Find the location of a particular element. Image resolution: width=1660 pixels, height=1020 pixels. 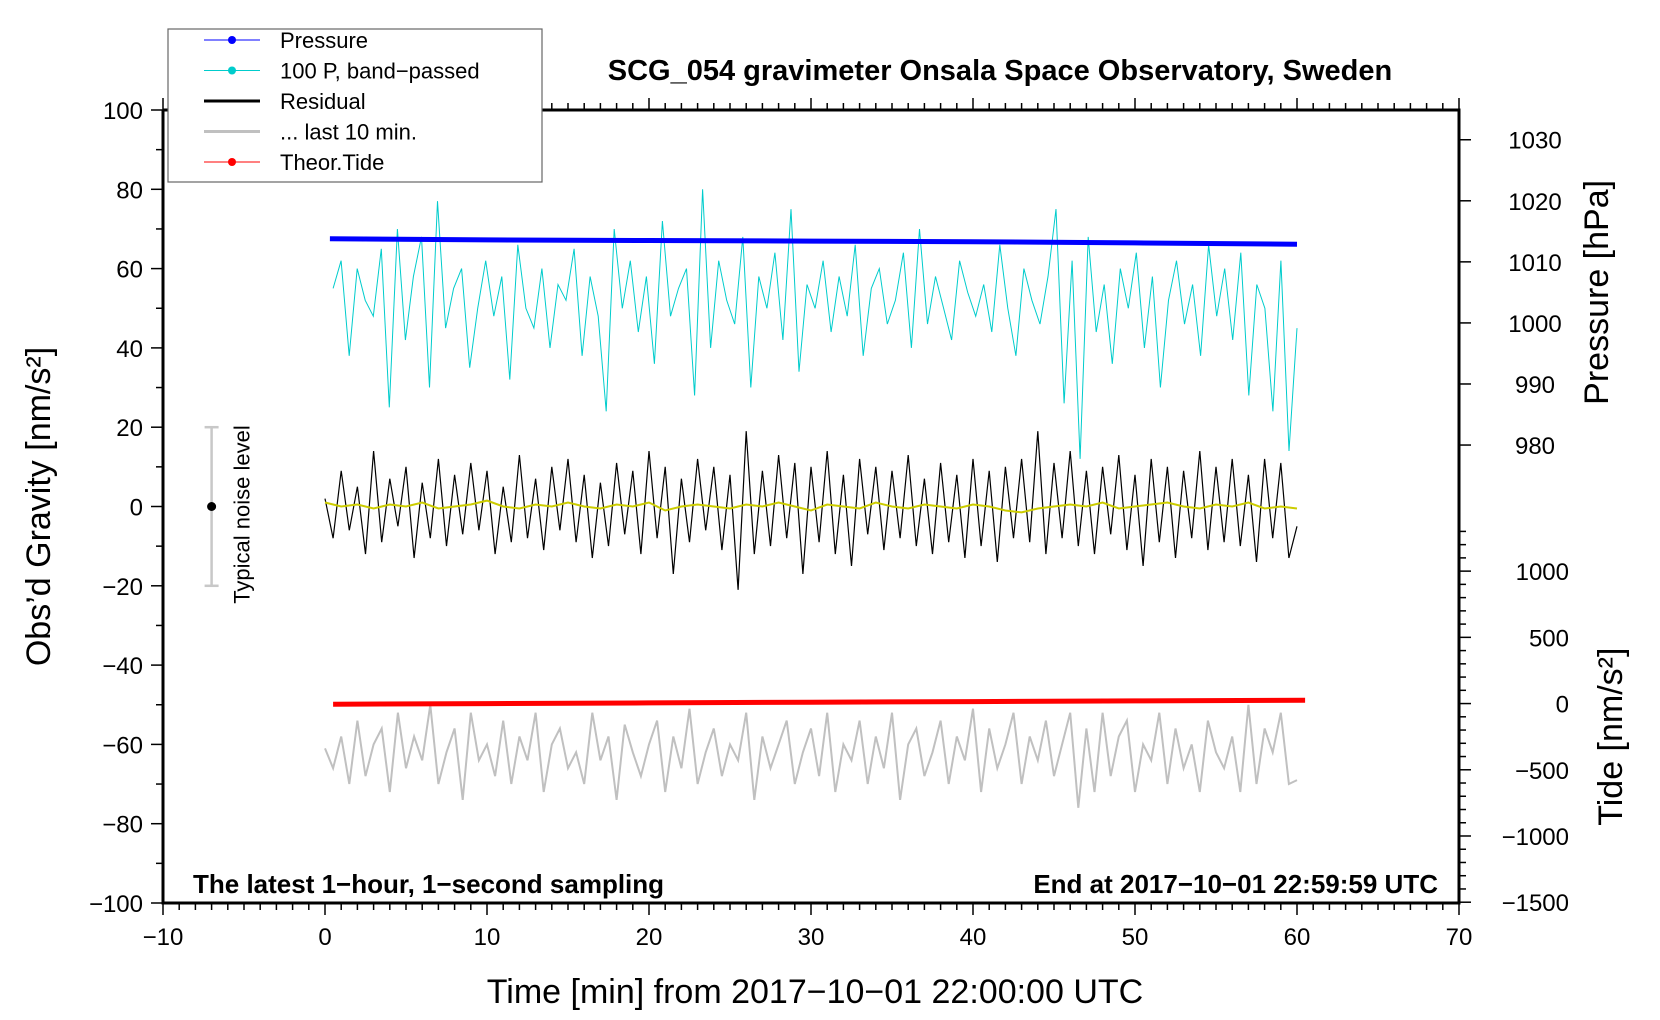

x-tick-label: 70 is located at coordinates (1459, 937).